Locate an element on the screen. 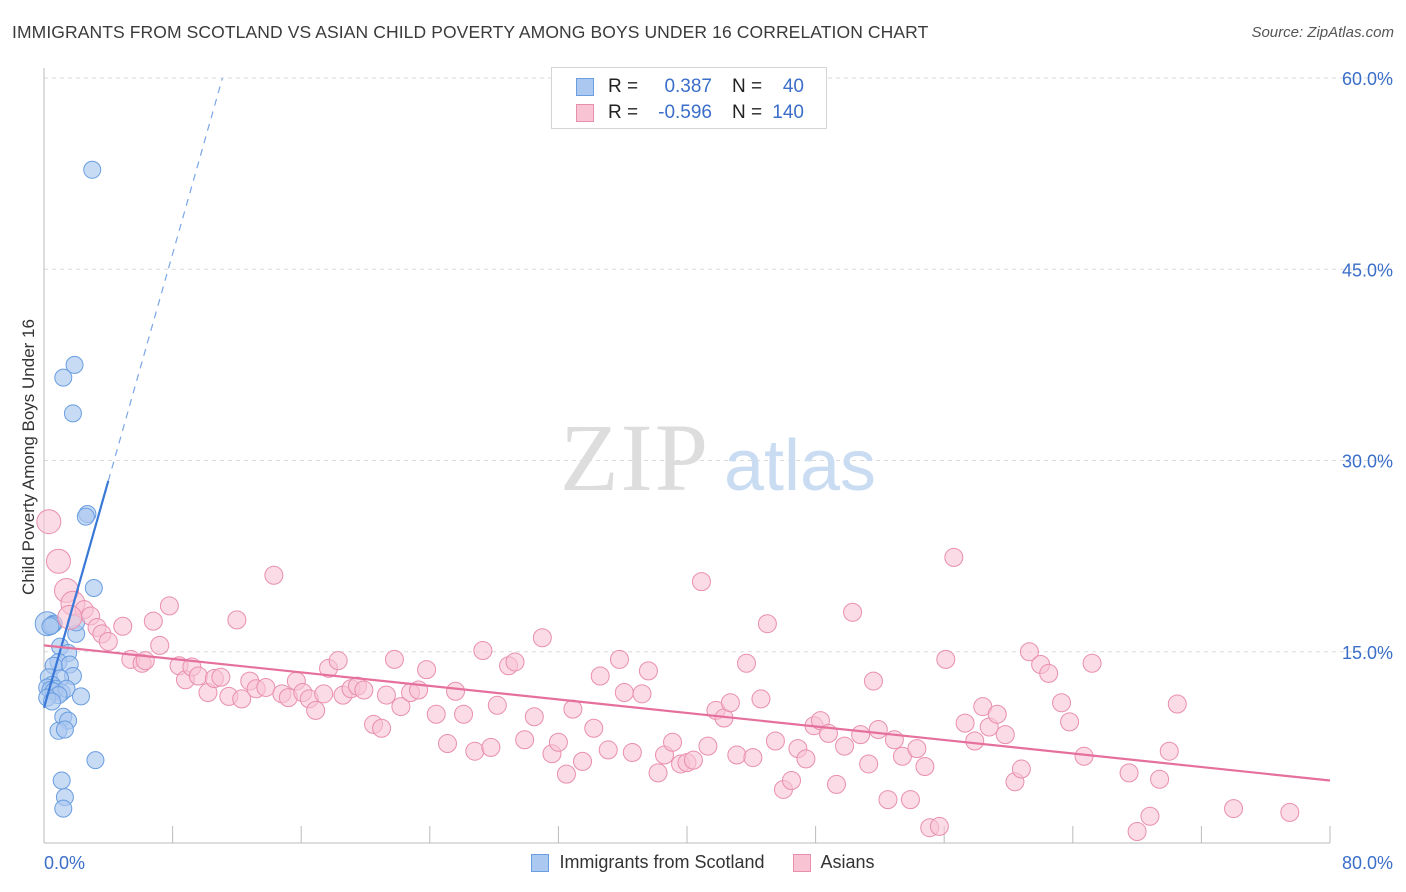 This screenshot has width=1406, height=892. y-tick-label: 60.0% is located at coordinates (1367, 79).